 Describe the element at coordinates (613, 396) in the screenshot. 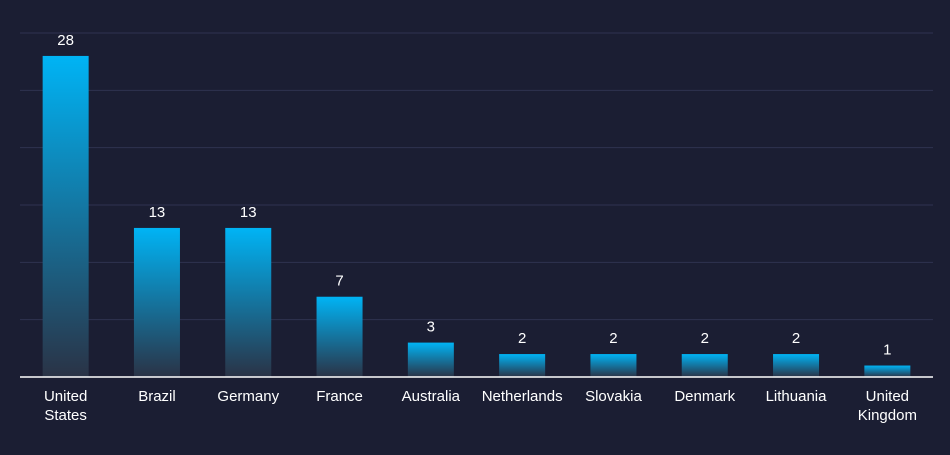

I see `x-tick-label: Slovakia` at that location.